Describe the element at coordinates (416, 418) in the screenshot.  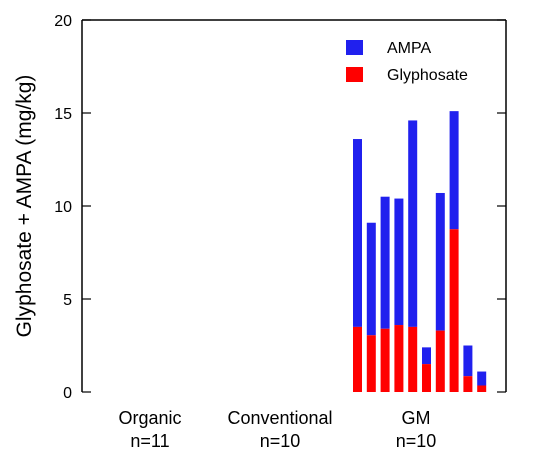
I see `category-label: GM` at that location.